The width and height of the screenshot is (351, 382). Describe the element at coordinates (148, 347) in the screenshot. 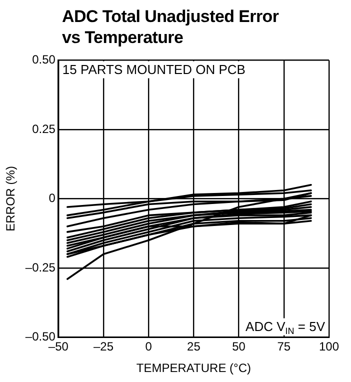

I see `x-tick-label: 0` at that location.